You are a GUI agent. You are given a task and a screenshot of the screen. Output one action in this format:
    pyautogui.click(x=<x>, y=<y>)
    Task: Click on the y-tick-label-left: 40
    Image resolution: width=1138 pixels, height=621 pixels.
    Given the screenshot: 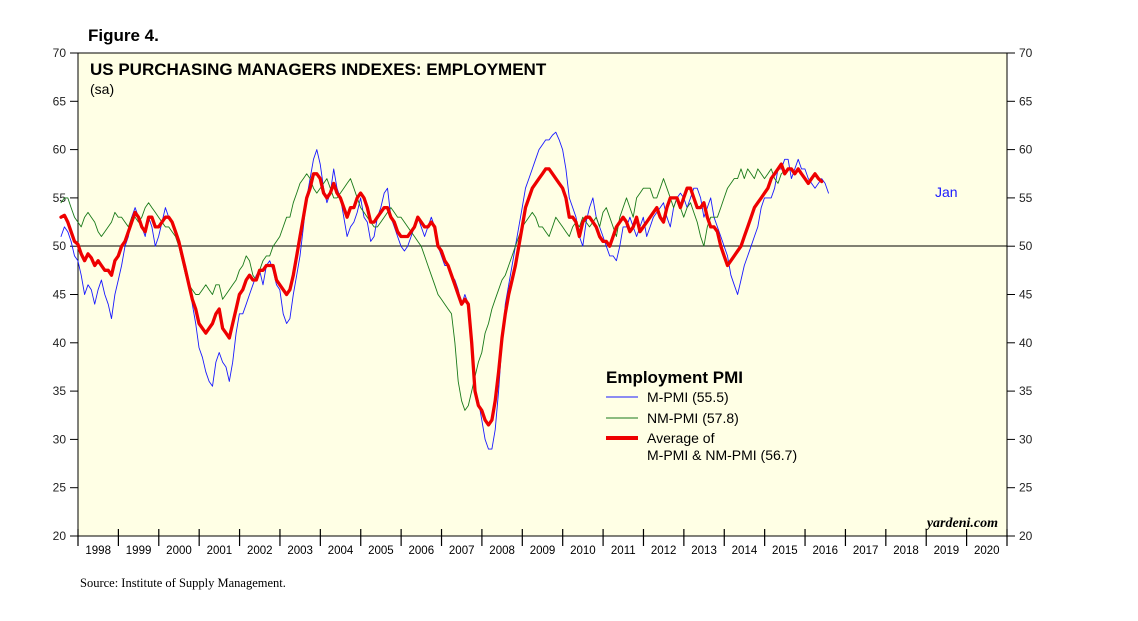 What is the action you would take?
    pyautogui.click(x=60, y=343)
    